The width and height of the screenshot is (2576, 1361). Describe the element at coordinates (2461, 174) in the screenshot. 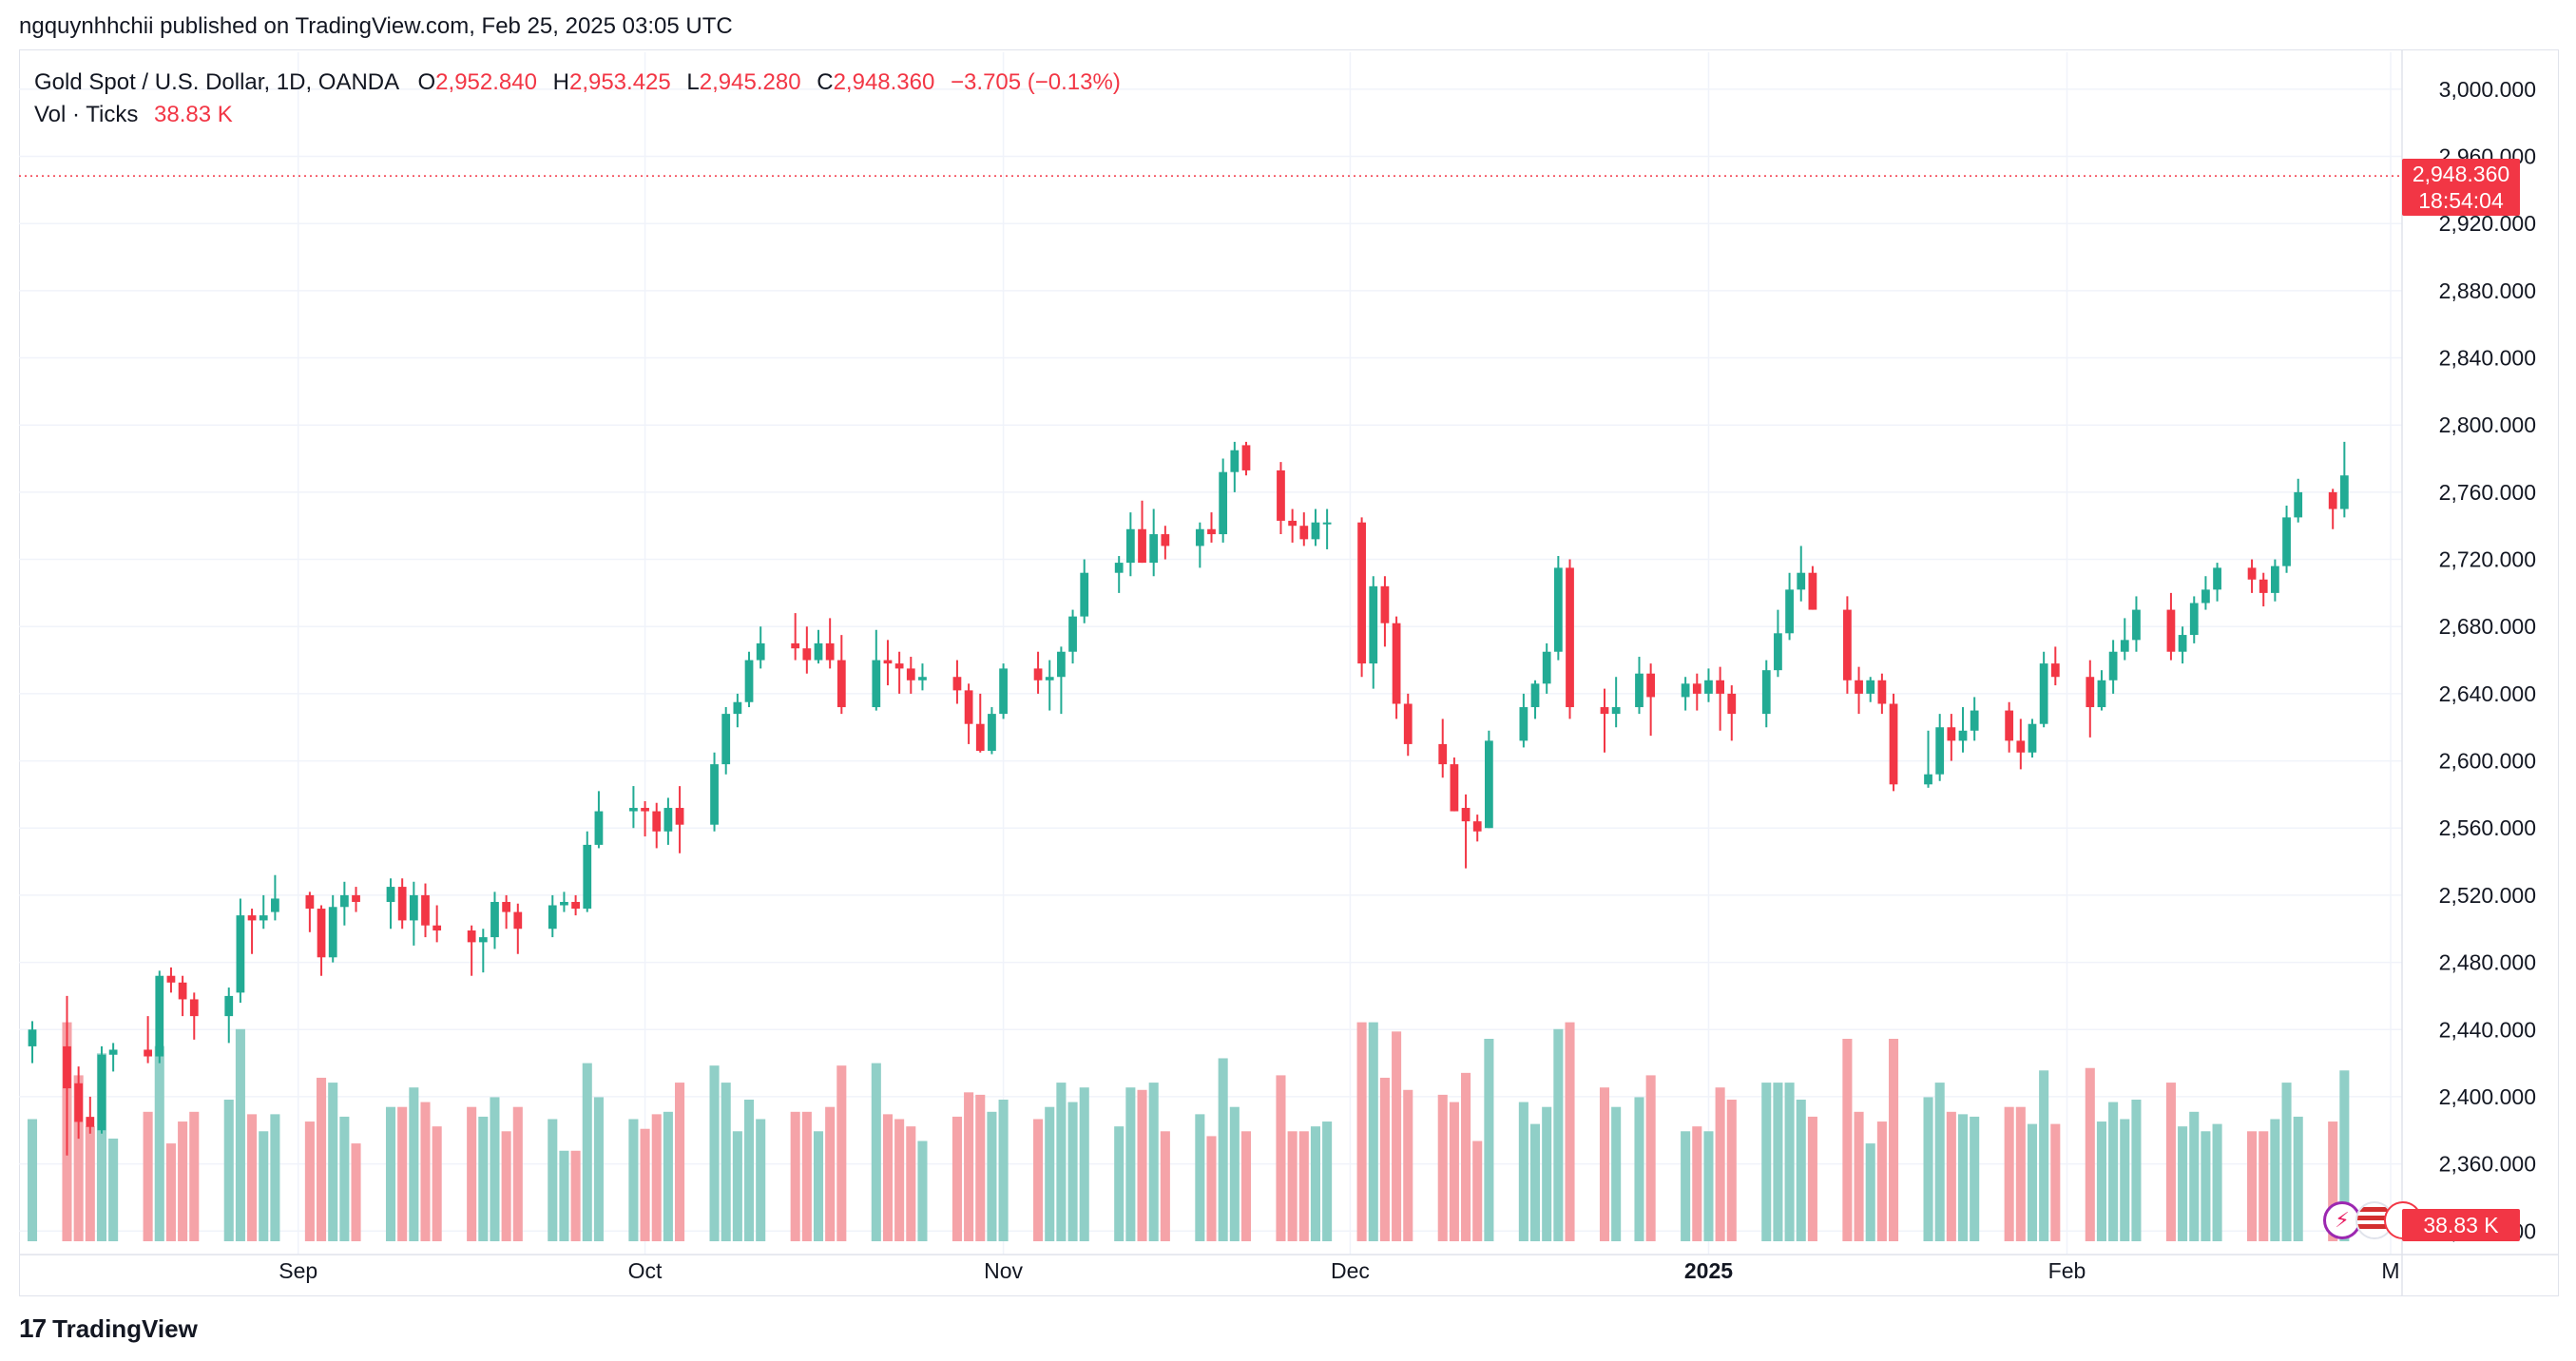

I see `last-price-value: 2,948.360` at that location.